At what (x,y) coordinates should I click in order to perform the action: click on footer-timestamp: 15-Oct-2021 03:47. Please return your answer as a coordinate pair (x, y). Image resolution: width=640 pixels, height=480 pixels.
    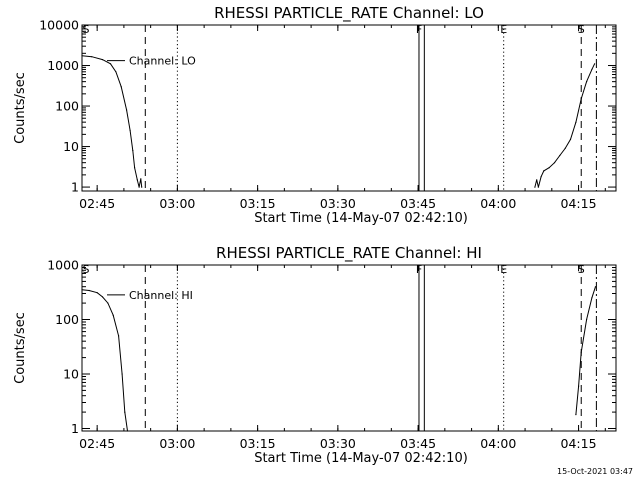
    Looking at the image, I should click on (595, 471).